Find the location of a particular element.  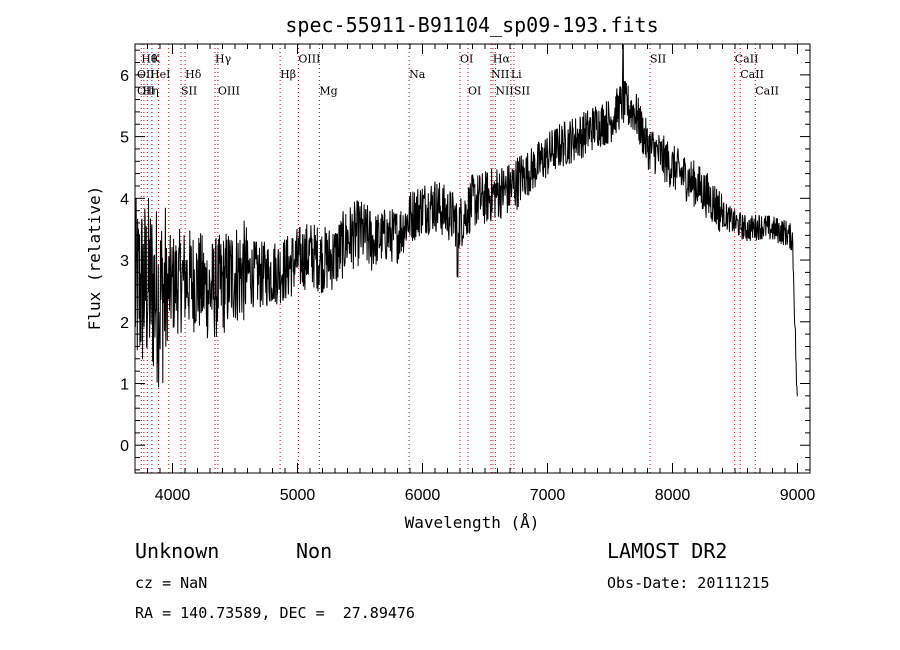

line-label-14: OI is located at coordinates (466, 59).